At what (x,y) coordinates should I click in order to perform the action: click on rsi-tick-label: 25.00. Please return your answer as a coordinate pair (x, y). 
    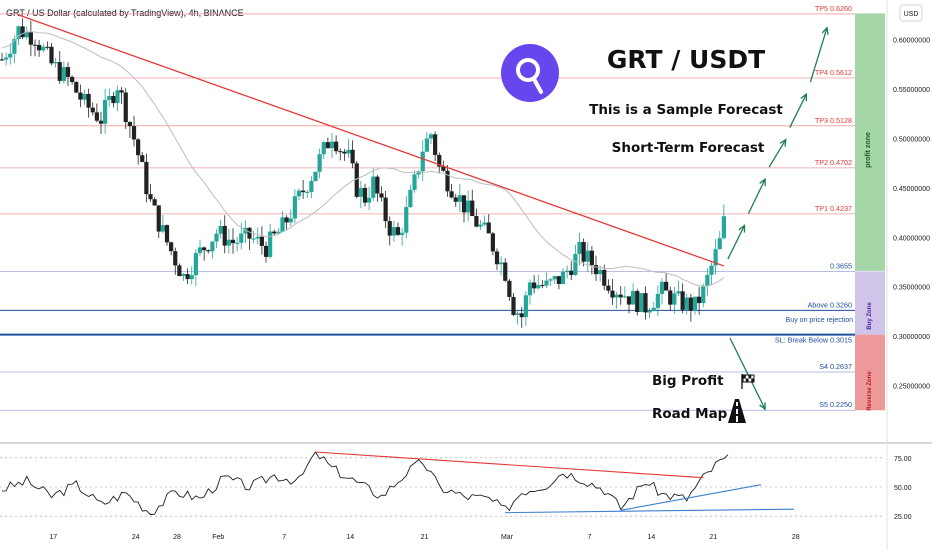
    Looking at the image, I should click on (903, 517).